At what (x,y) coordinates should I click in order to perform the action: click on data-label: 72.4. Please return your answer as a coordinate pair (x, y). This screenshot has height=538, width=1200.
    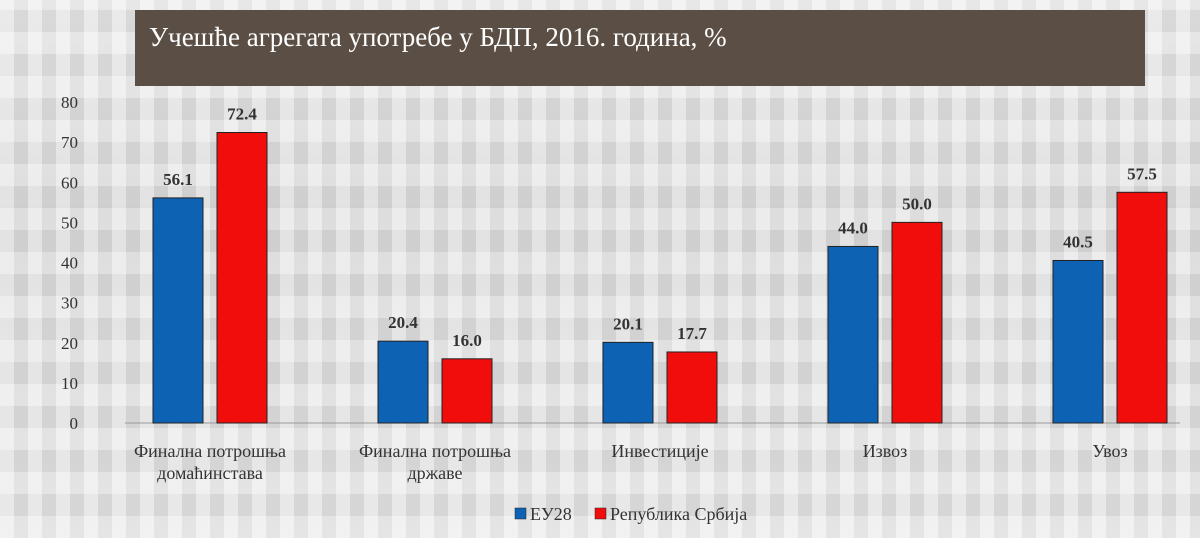
    Looking at the image, I should click on (242, 113).